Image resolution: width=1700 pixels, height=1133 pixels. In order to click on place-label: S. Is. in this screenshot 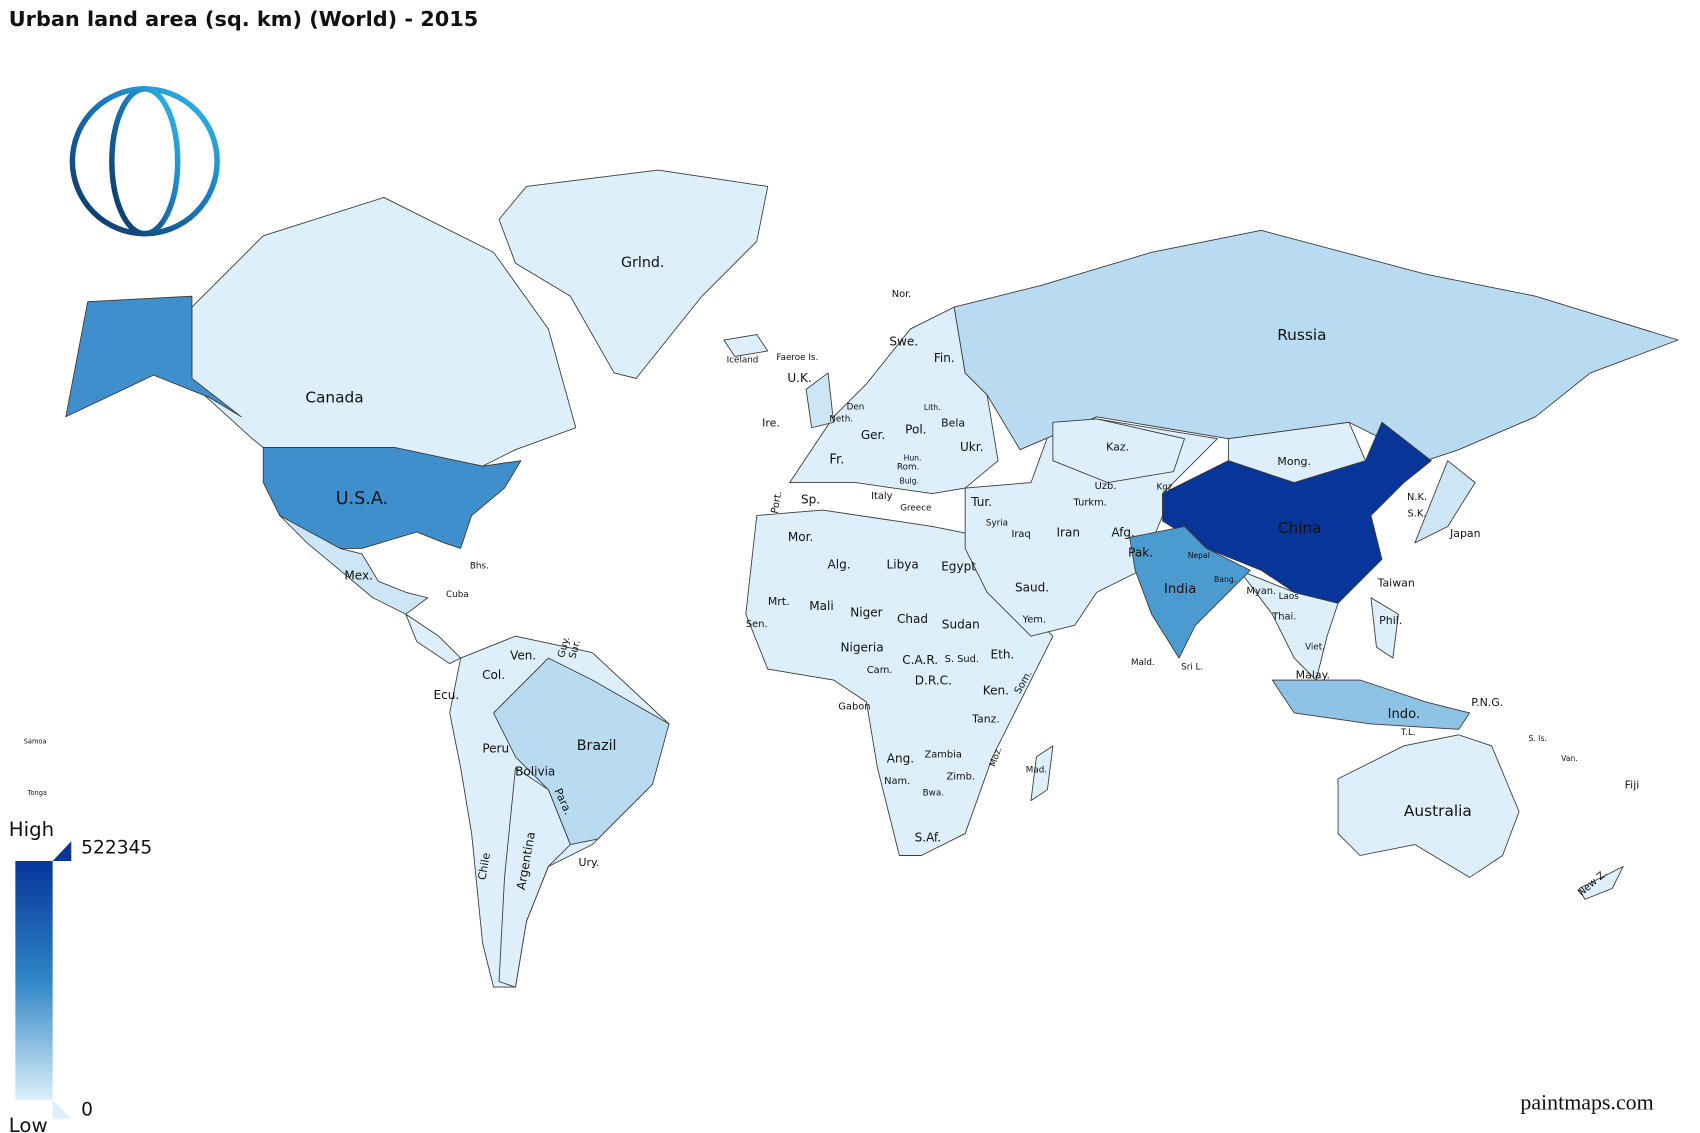, I will do `click(1537, 738)`.